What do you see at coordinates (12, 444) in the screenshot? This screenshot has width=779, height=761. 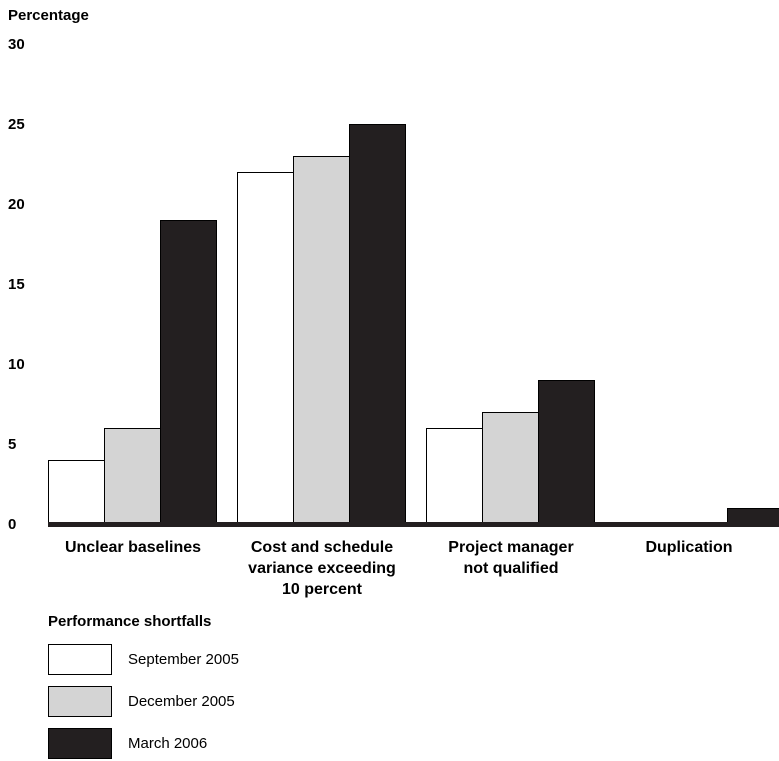 I see `y-tick-label: 5` at bounding box center [12, 444].